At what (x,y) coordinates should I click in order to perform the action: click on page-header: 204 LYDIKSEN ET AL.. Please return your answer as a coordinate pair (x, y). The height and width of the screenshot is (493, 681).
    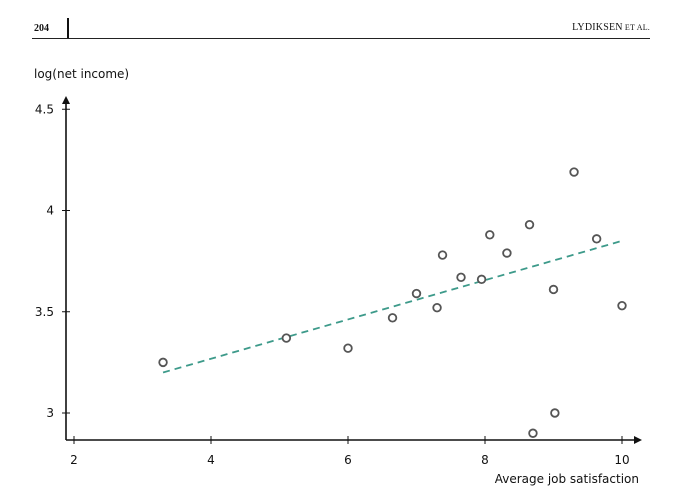
    Looking at the image, I should click on (341, 27).